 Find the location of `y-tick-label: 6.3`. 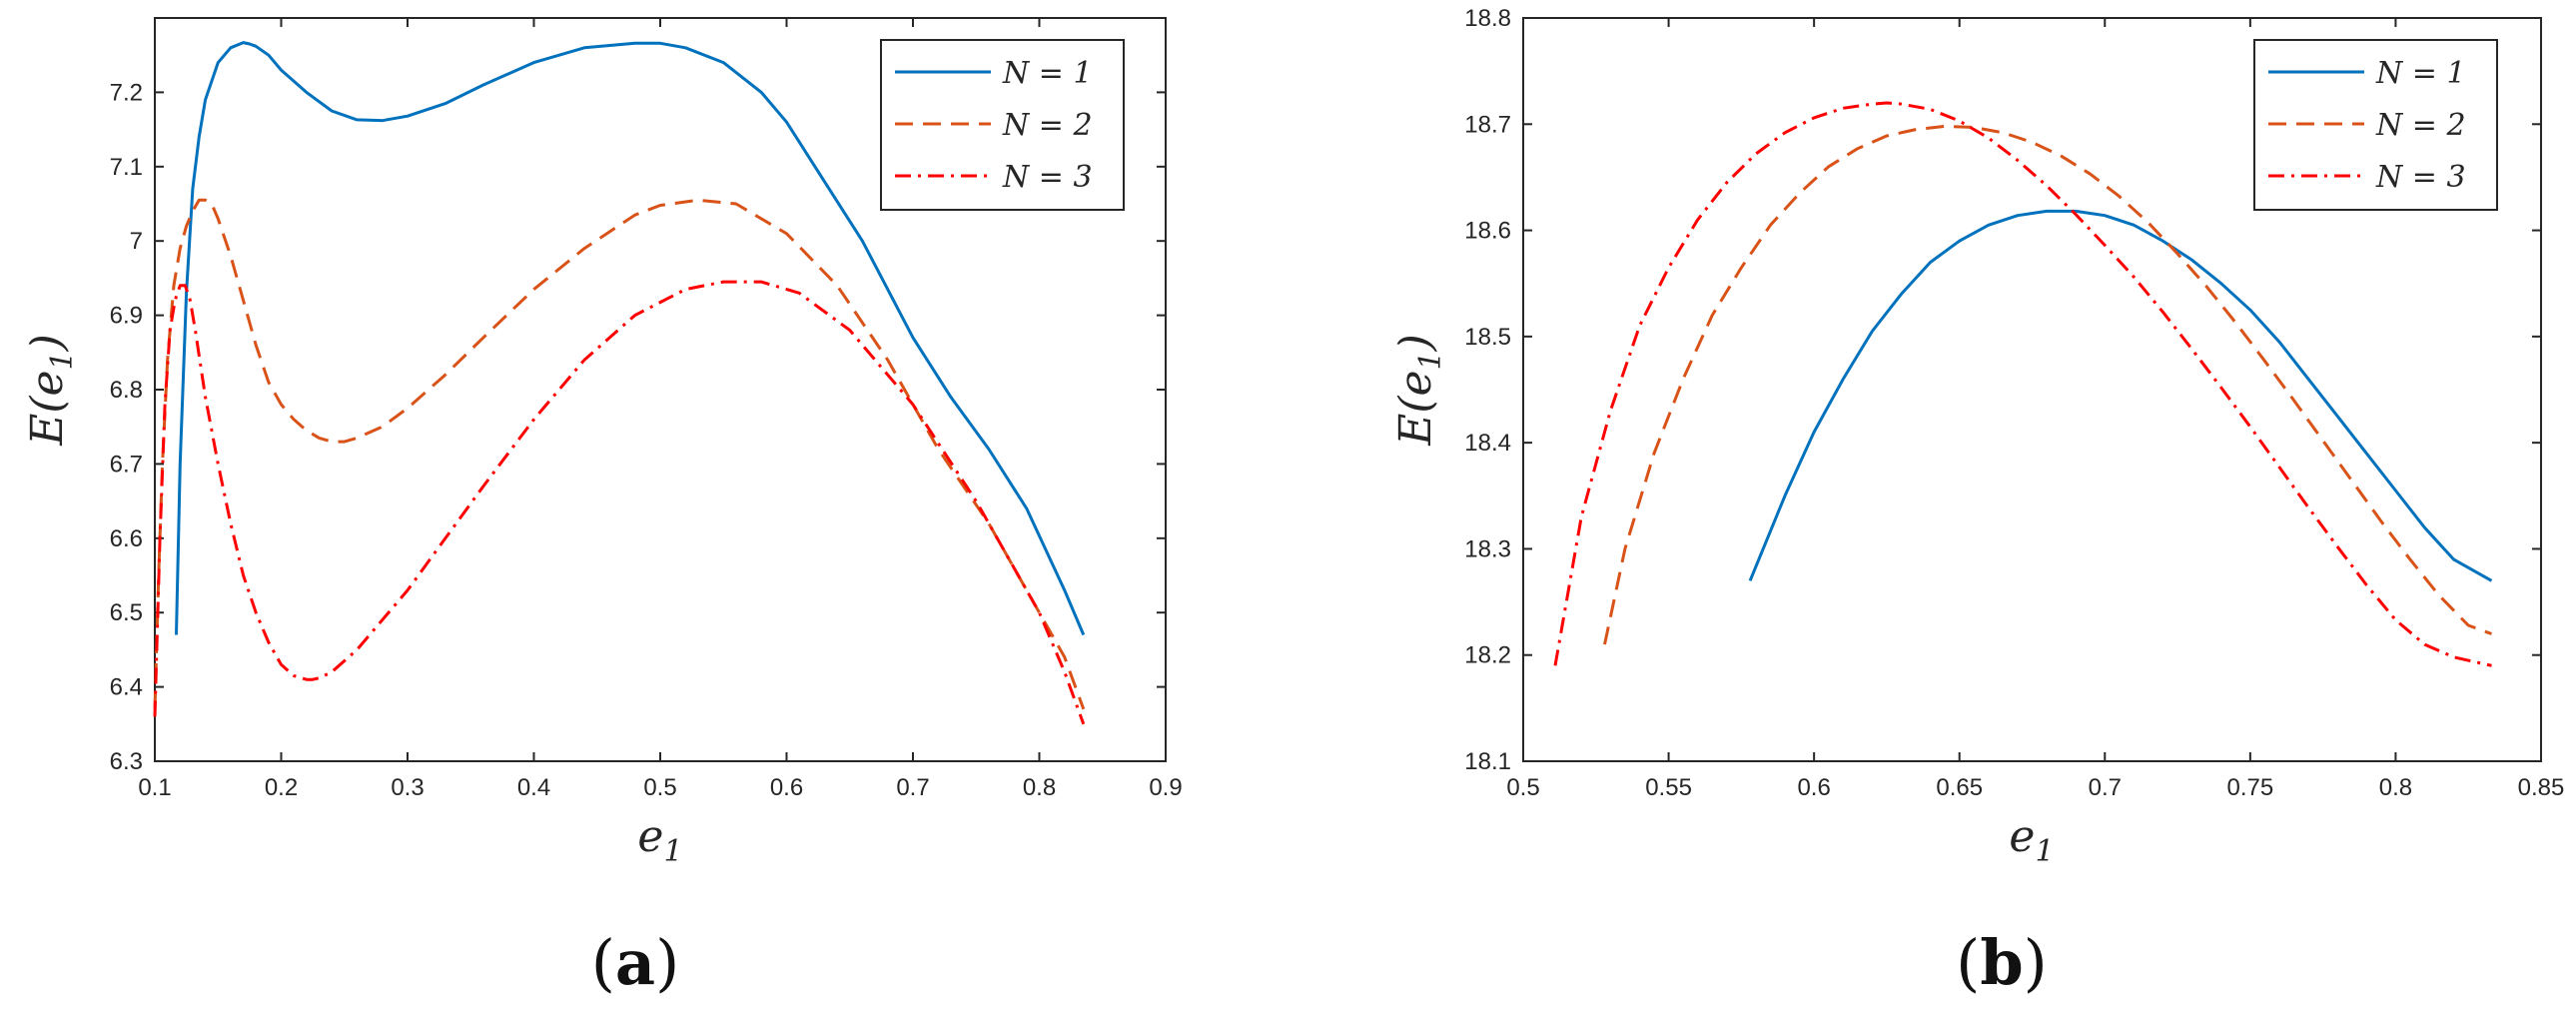

y-tick-label: 6.3 is located at coordinates (127, 761).